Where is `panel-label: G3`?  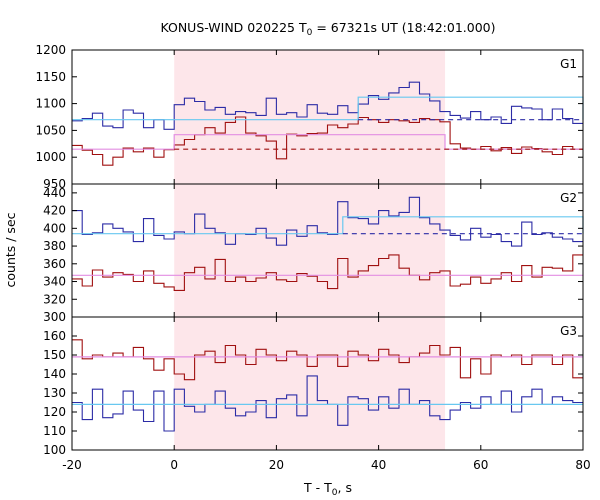
panel-label: G3 is located at coordinates (568, 331).